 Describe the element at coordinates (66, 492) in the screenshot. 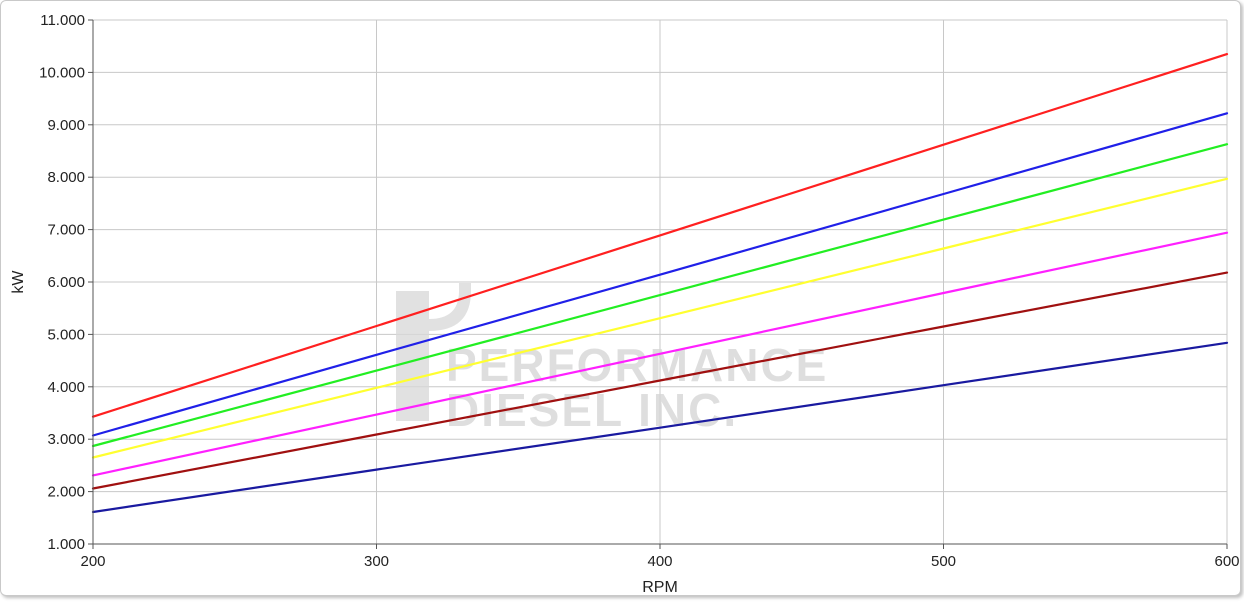

I see `y-tick-label: 2.000` at that location.